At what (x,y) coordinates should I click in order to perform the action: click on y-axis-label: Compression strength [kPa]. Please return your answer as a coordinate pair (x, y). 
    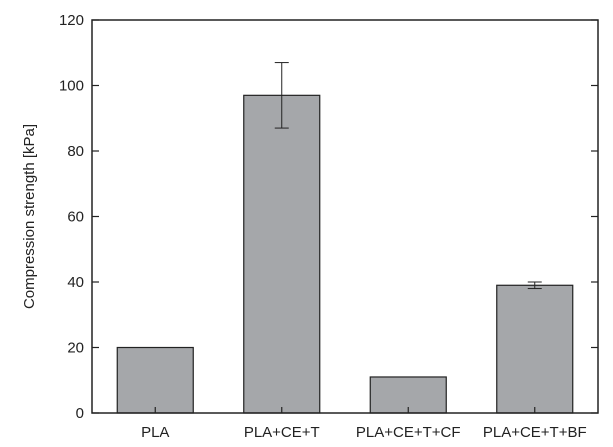
    Looking at the image, I should click on (29, 216).